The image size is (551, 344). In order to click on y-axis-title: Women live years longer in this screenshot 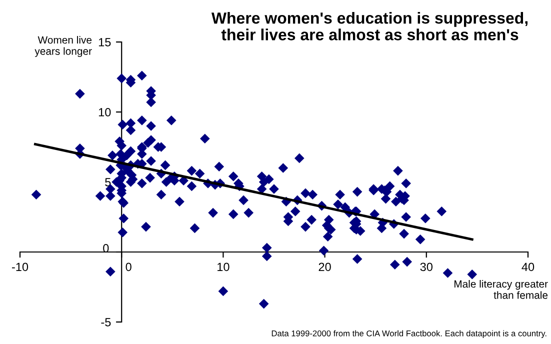, I will do `click(63, 46)`.